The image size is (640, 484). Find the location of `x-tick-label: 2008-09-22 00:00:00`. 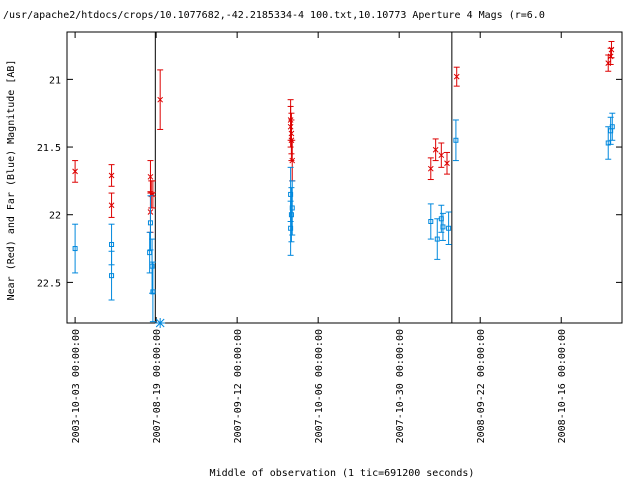

x-tick-label: 2008-09-22 00:00:00 is located at coordinates (481, 386).